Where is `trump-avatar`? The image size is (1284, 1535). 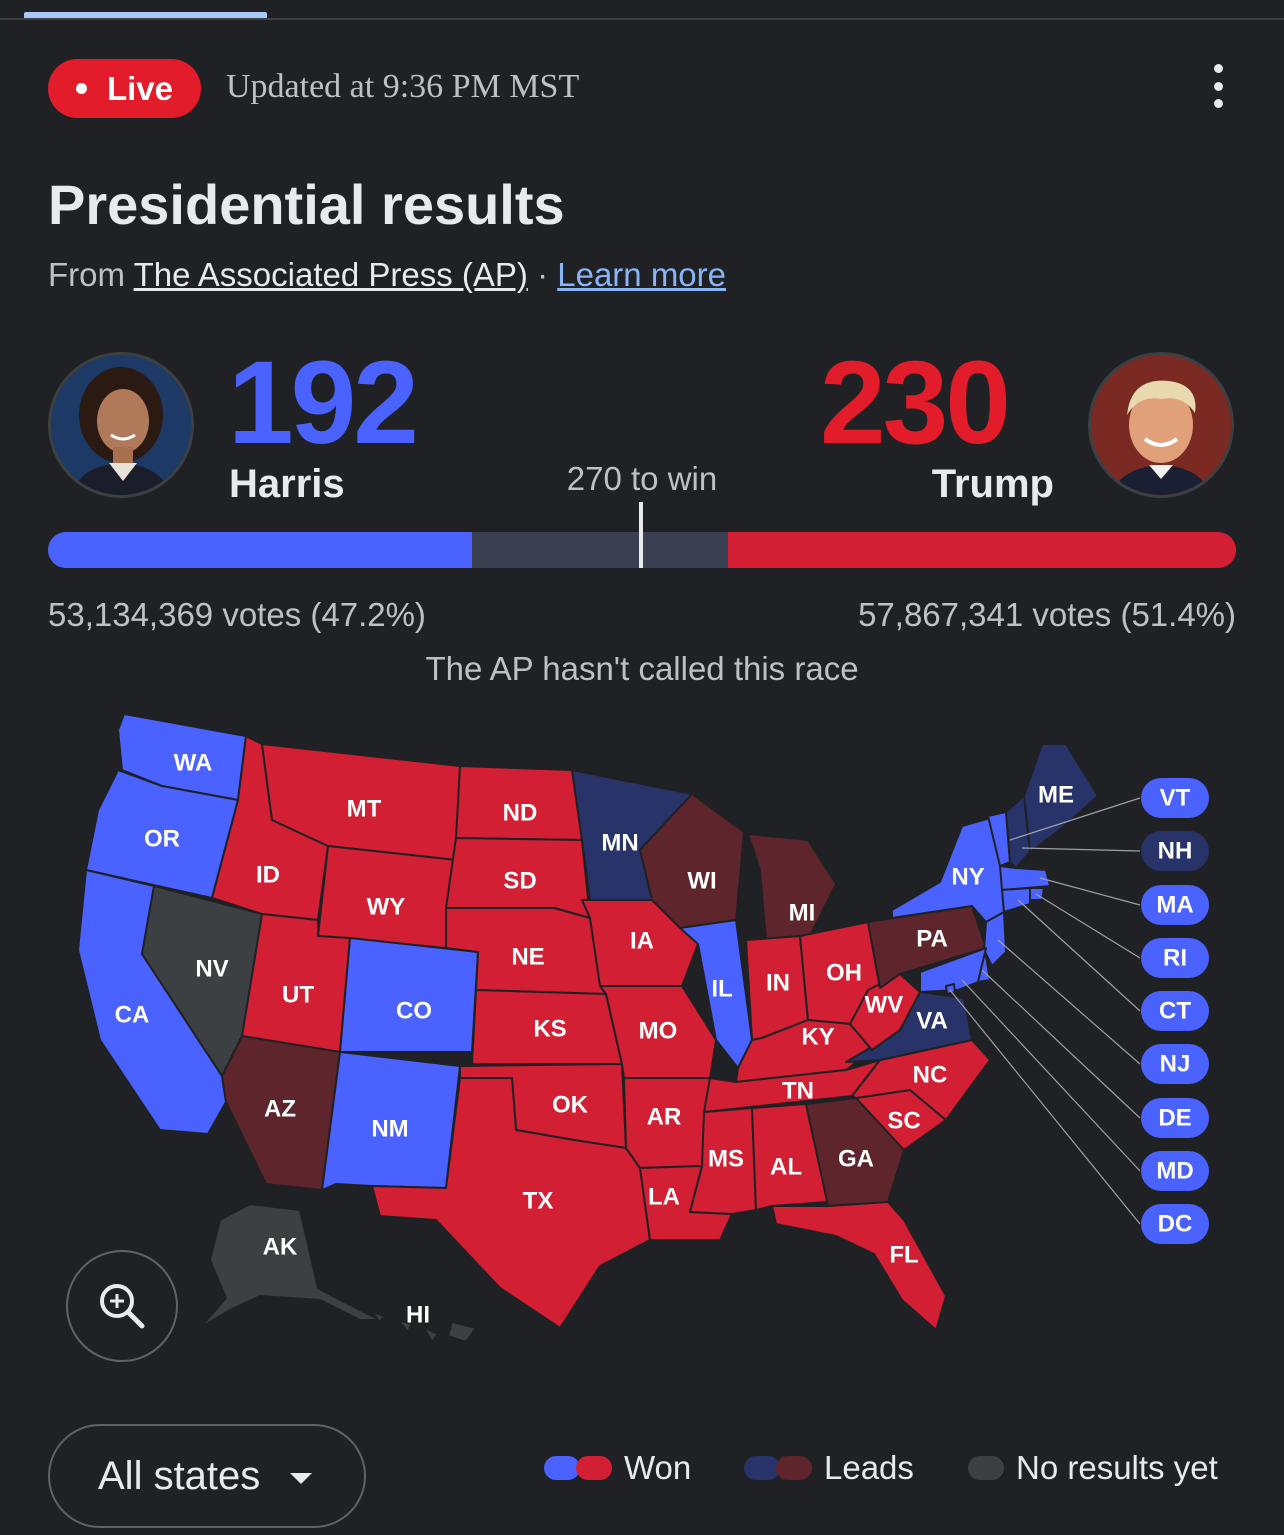 trump-avatar is located at coordinates (1161, 425).